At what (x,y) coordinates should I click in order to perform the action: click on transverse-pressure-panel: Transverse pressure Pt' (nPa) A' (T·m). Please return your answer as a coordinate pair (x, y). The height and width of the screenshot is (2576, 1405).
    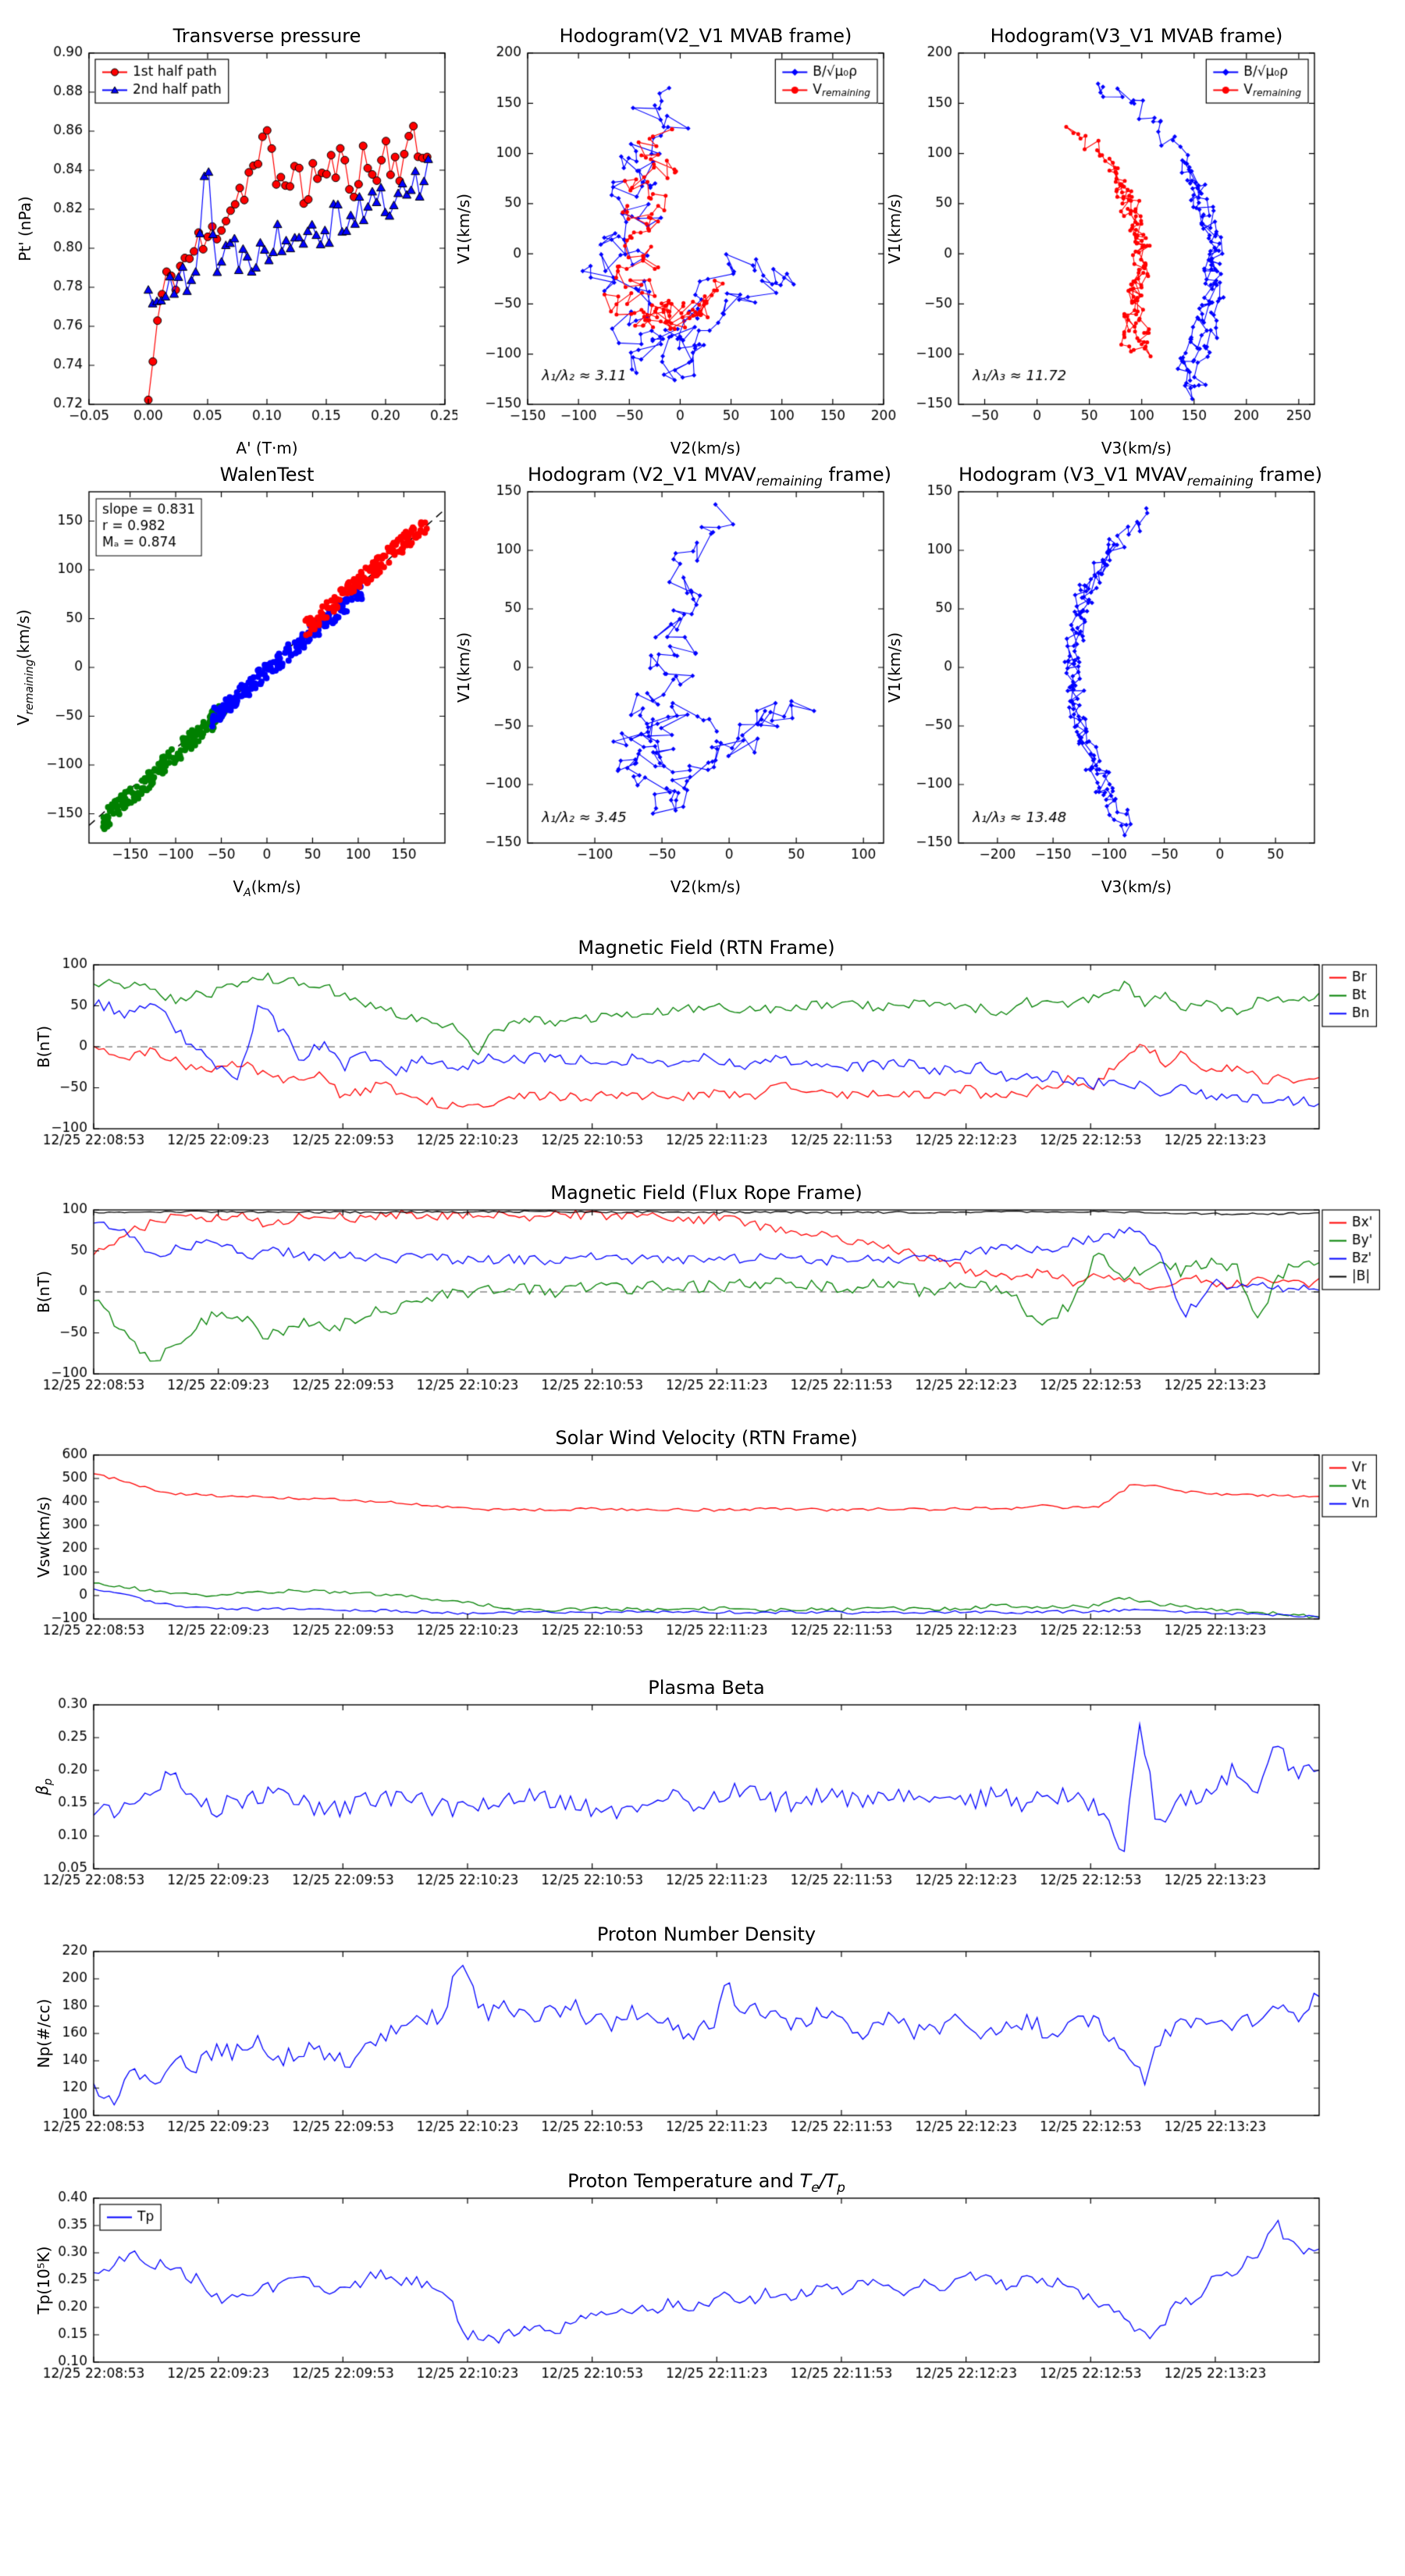
    Looking at the image, I should click on (231, 245).